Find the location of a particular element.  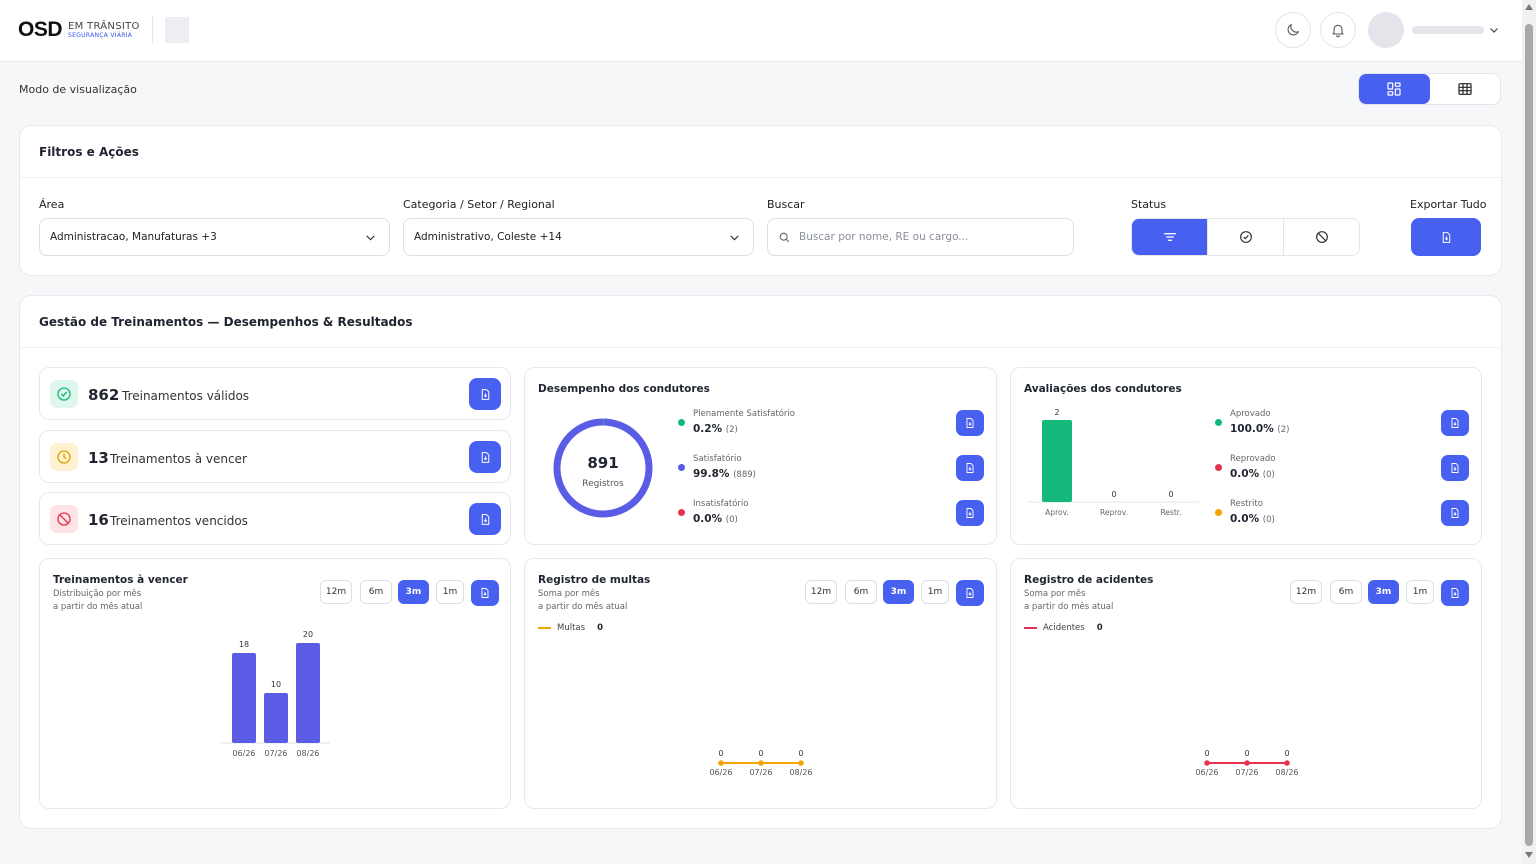

performance-donut-chart is located at coordinates (603, 468).